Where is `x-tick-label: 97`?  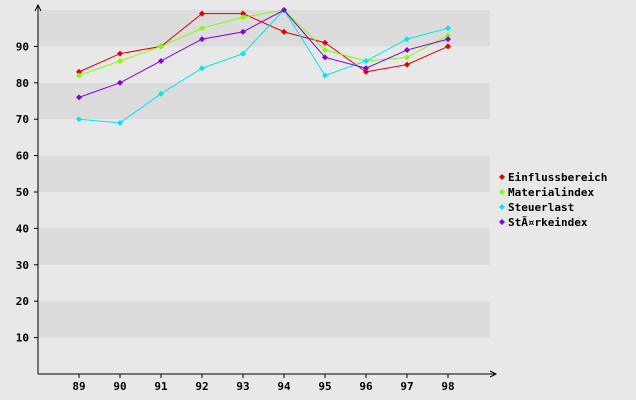 x-tick-label: 97 is located at coordinates (406, 386).